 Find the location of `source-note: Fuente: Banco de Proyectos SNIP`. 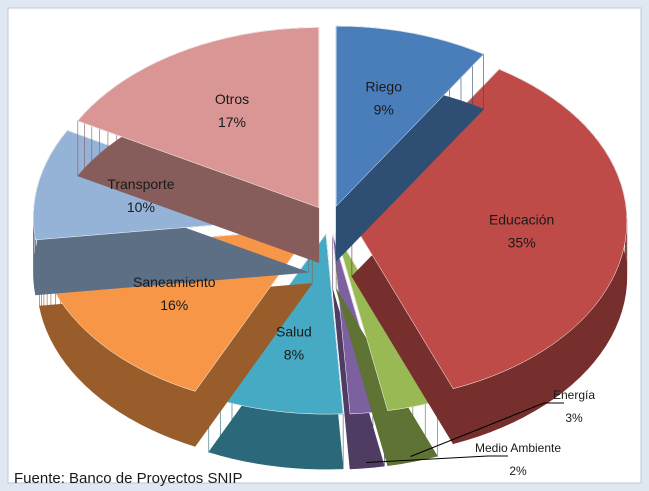

source-note: Fuente: Banco de Proyectos SNIP is located at coordinates (128, 478).